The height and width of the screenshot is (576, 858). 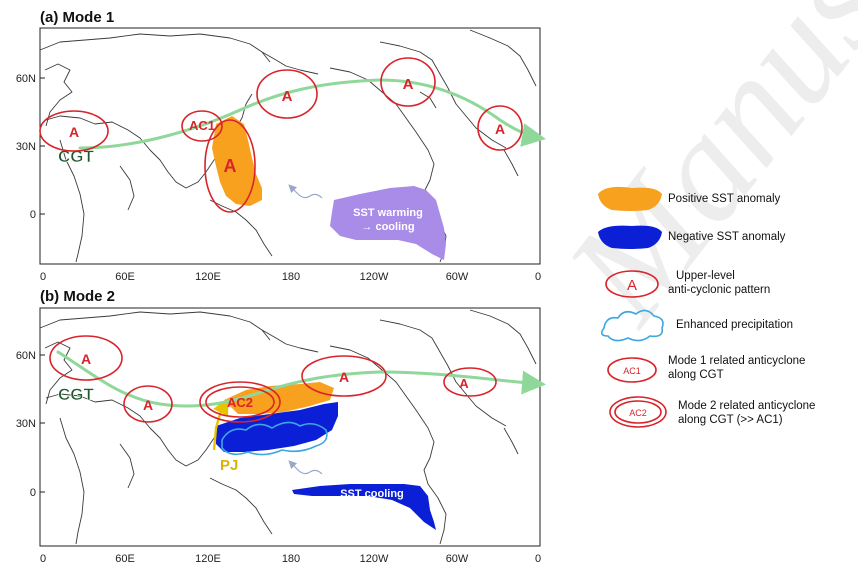 I want to click on legend-ac2-outer, so click(x=638, y=412).